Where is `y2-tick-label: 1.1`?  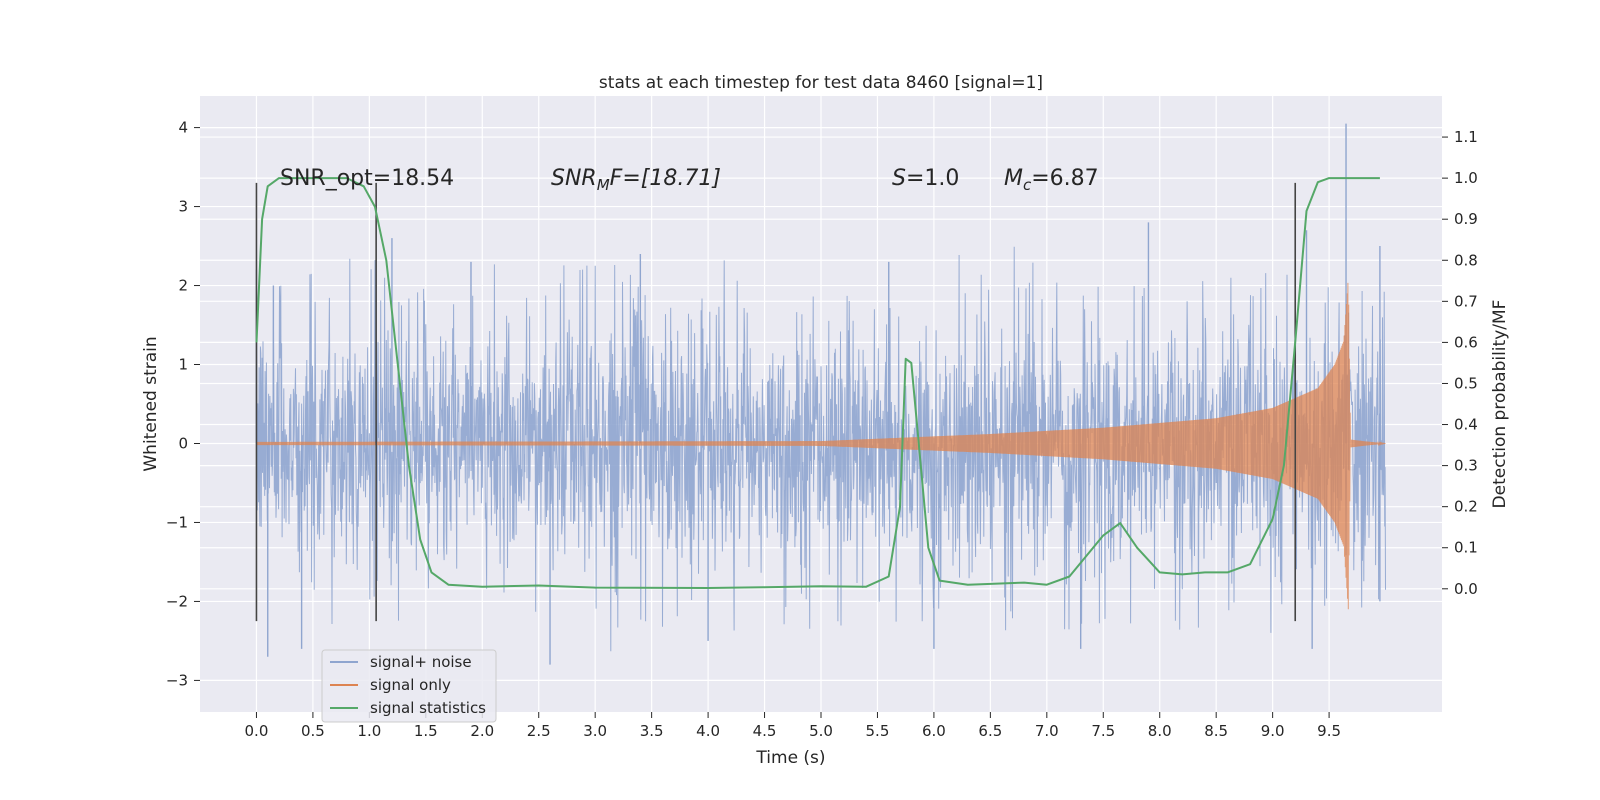 y2-tick-label: 1.1 is located at coordinates (1466, 137).